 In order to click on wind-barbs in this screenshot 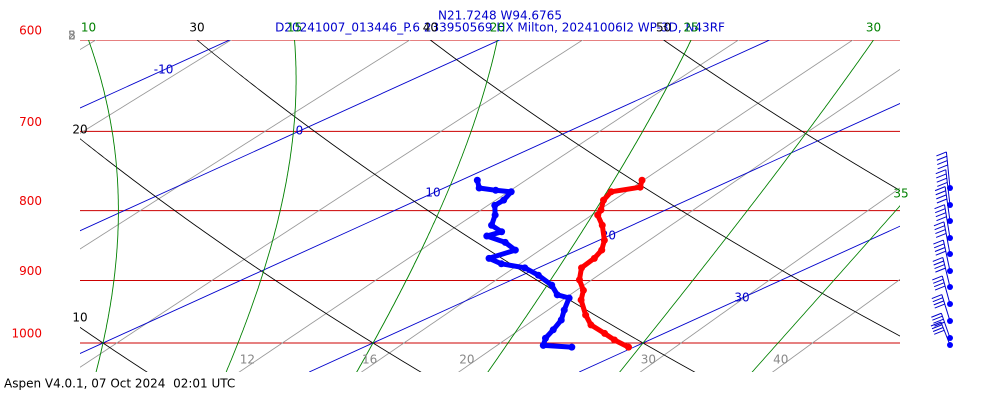, I will do `click(941, 249)`.